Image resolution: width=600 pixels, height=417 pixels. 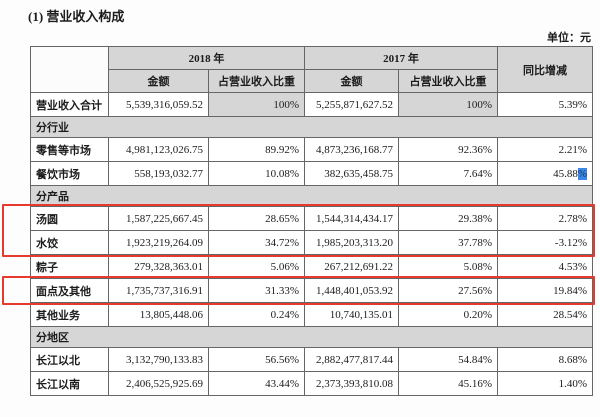 What do you see at coordinates (69, 359) in the screenshot?
I see `row-label: 长江以北` at bounding box center [69, 359].